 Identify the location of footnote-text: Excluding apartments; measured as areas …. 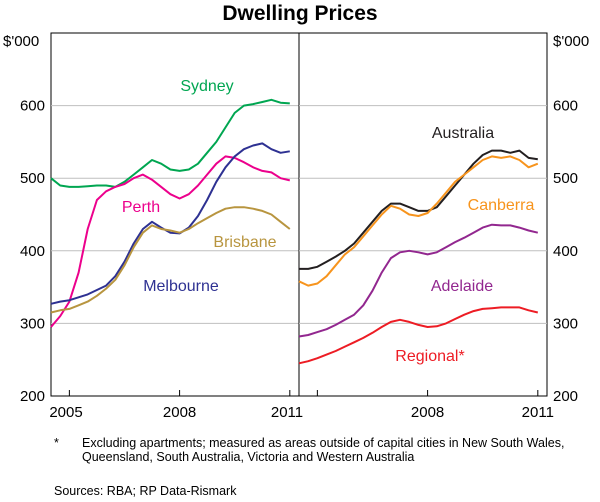
(323, 450).